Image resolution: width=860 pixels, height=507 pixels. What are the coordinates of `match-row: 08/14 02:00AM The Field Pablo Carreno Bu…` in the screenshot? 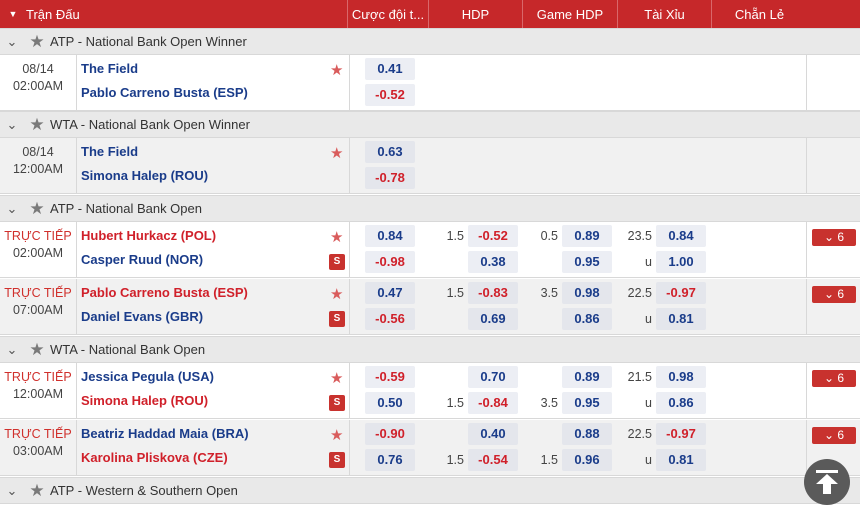 It's located at (430, 83).